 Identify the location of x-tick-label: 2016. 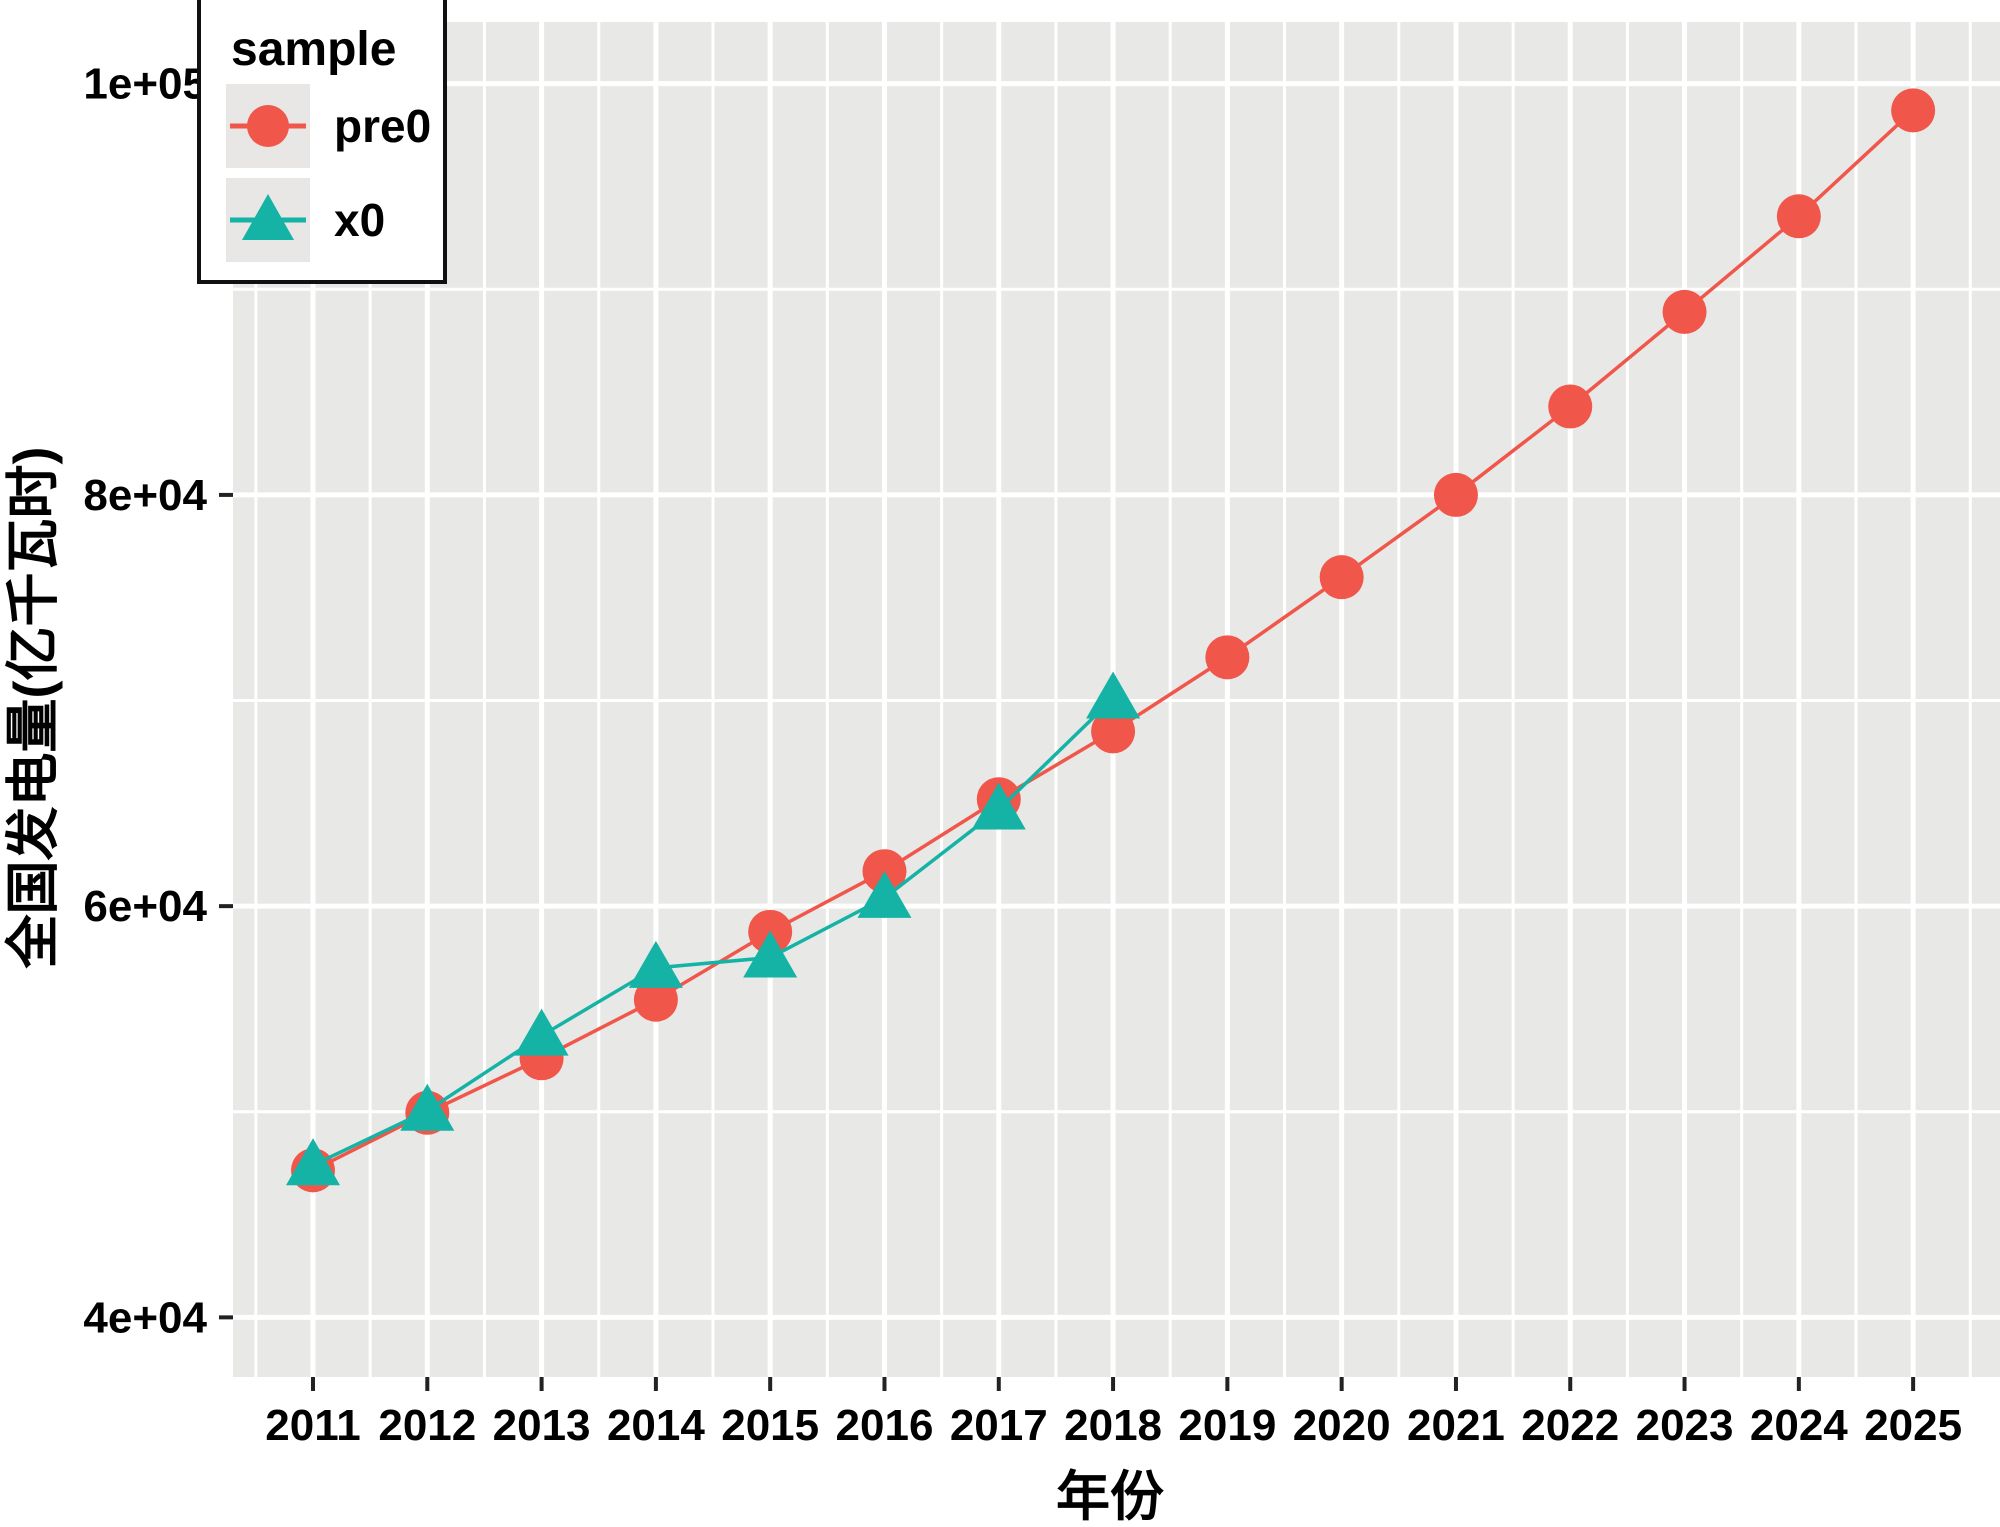
(885, 1425).